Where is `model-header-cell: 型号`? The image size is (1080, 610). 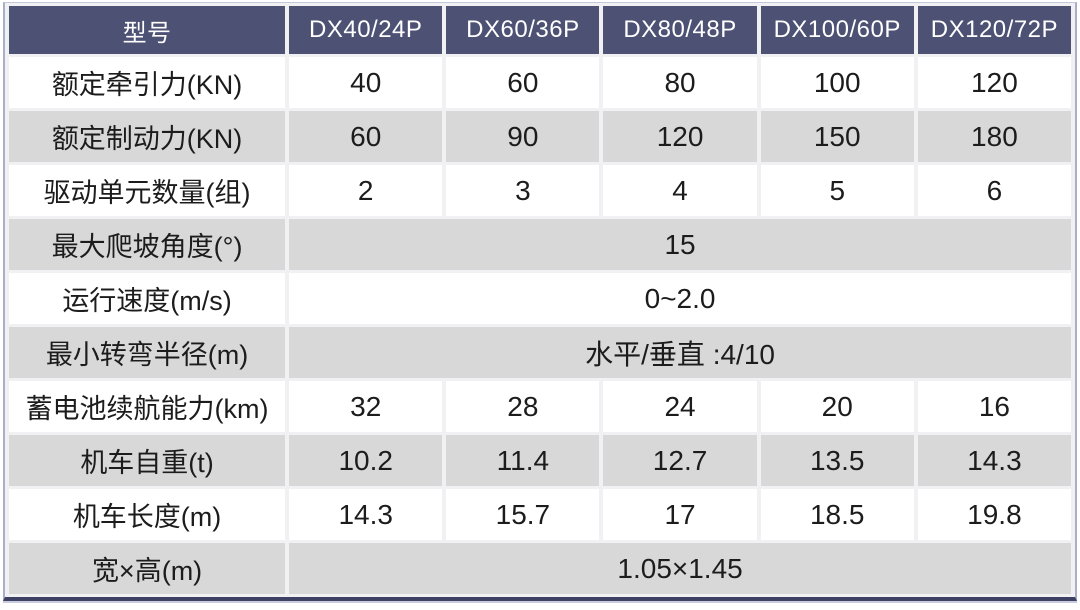 model-header-cell: 型号 is located at coordinates (147, 30).